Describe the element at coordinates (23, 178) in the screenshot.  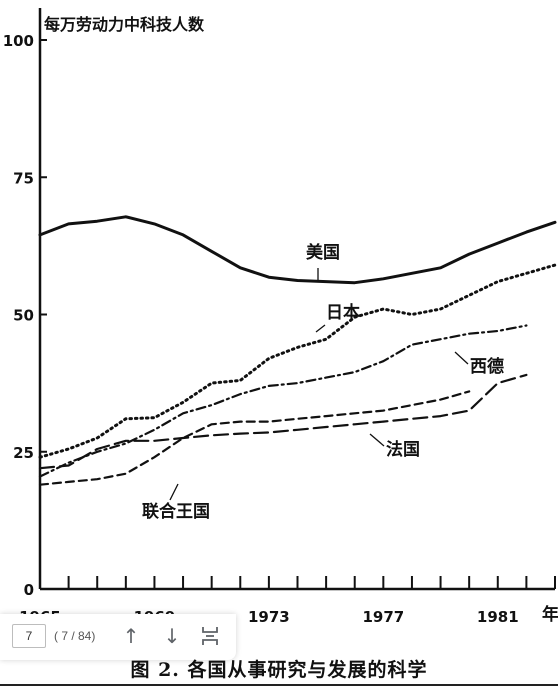
I see `y-tick-label: 75` at that location.